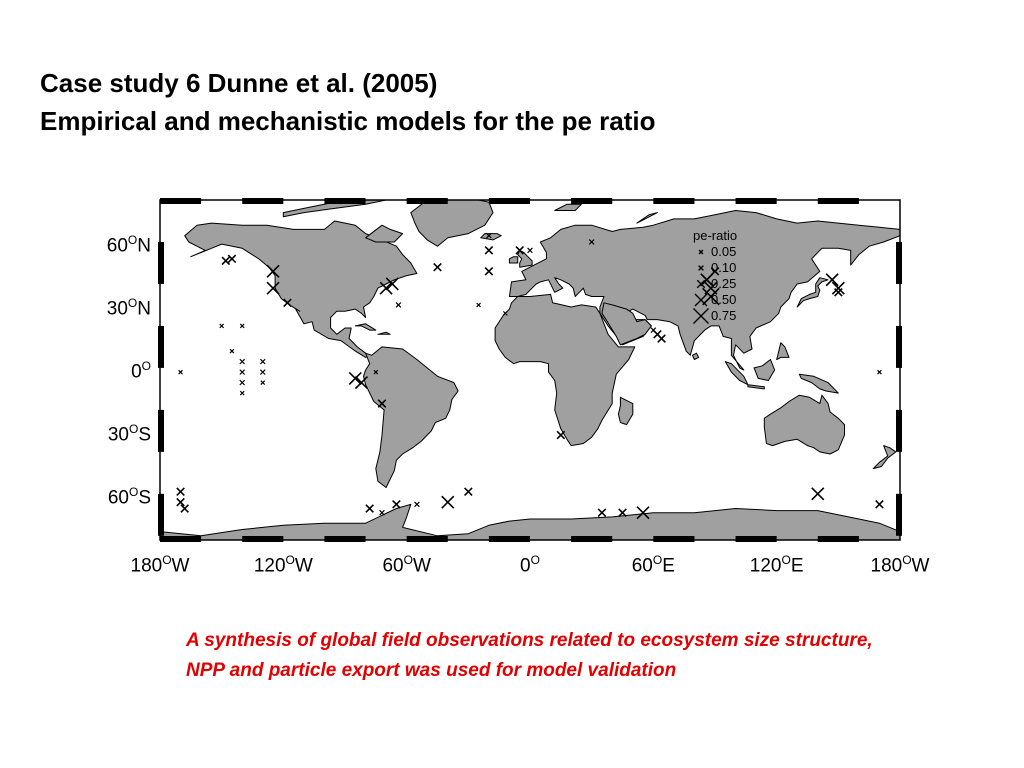 This screenshot has width=1024, height=768. I want to click on landmass-cuba, so click(365, 327).